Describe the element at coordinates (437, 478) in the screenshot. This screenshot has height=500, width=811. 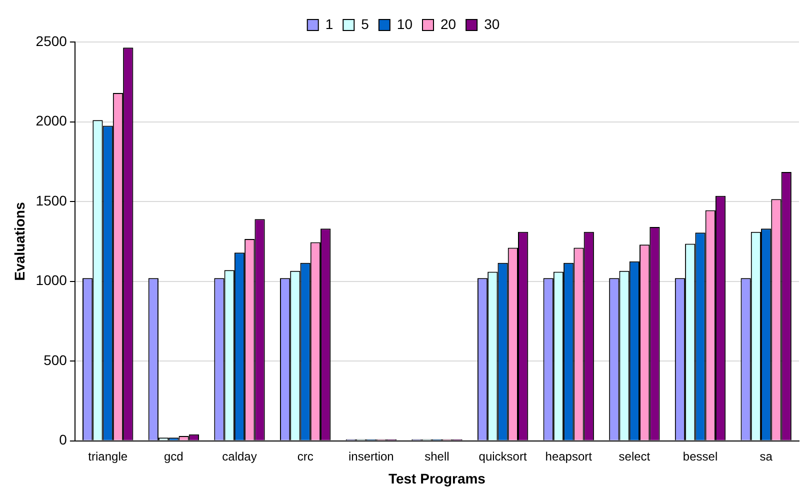
I see `x-axis-title: Test Programs` at that location.